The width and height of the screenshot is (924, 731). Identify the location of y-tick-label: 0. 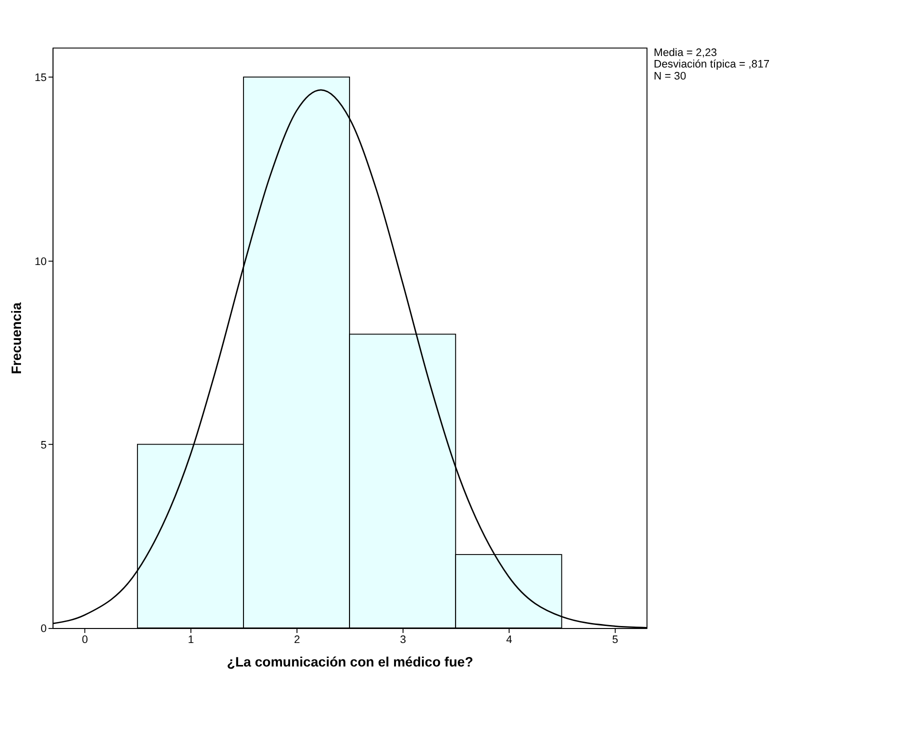
(43, 629).